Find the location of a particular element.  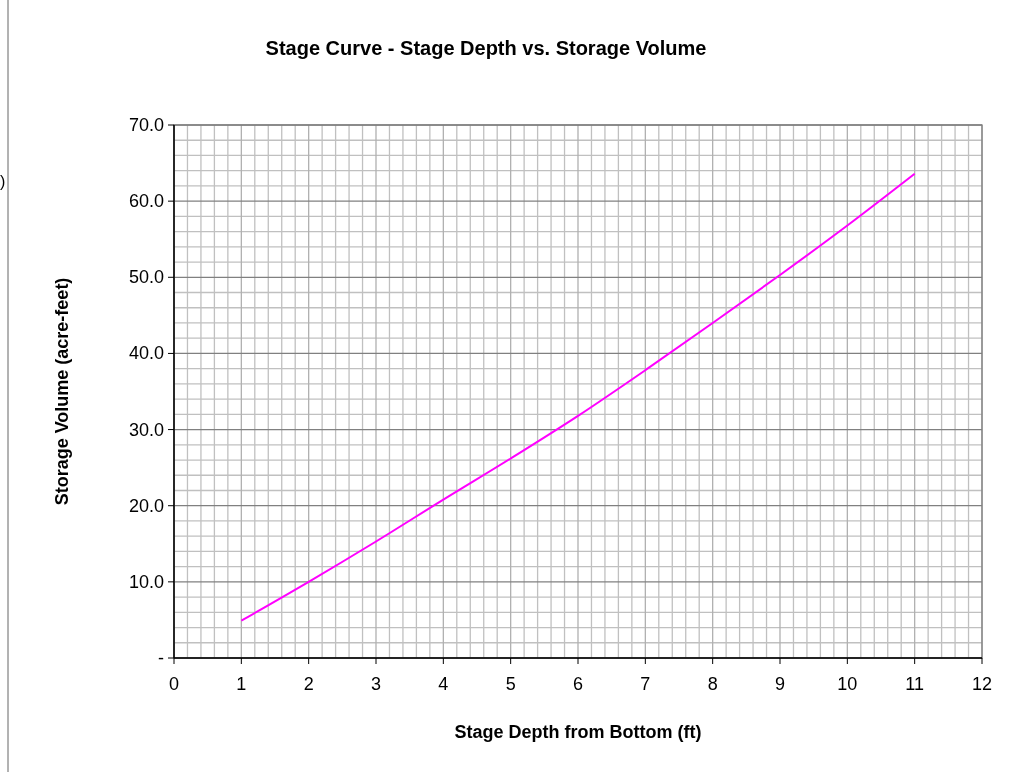

y-tick-label: 40.0 is located at coordinates (146, 353).